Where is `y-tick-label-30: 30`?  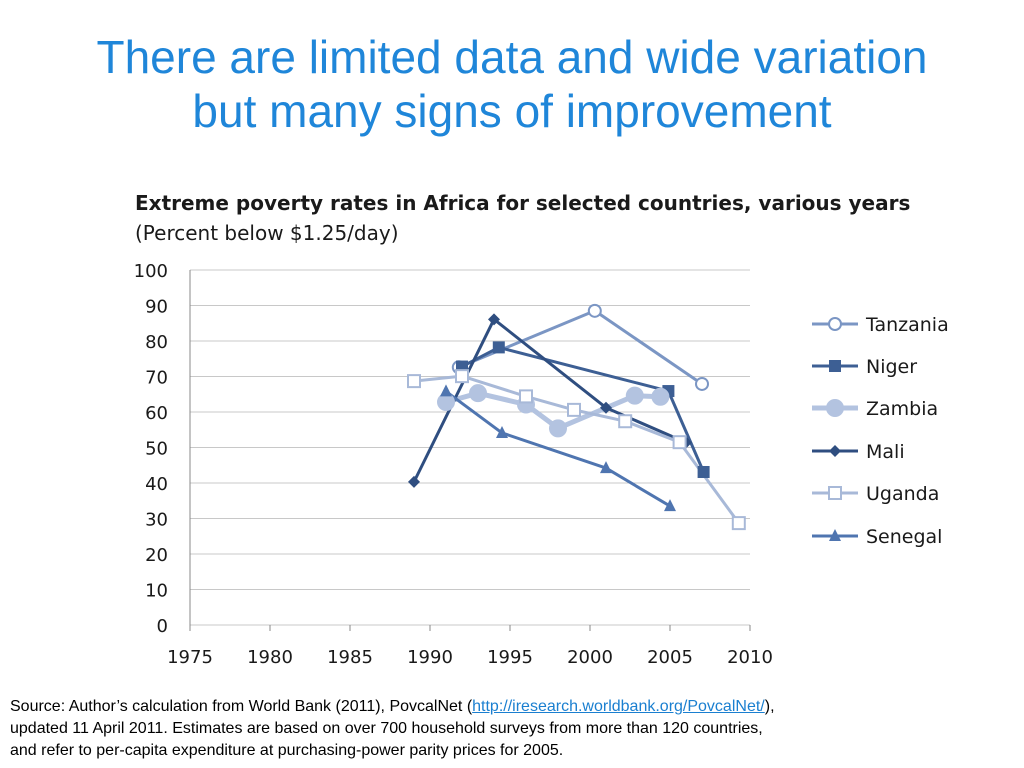
y-tick-label-30: 30 is located at coordinates (156, 520).